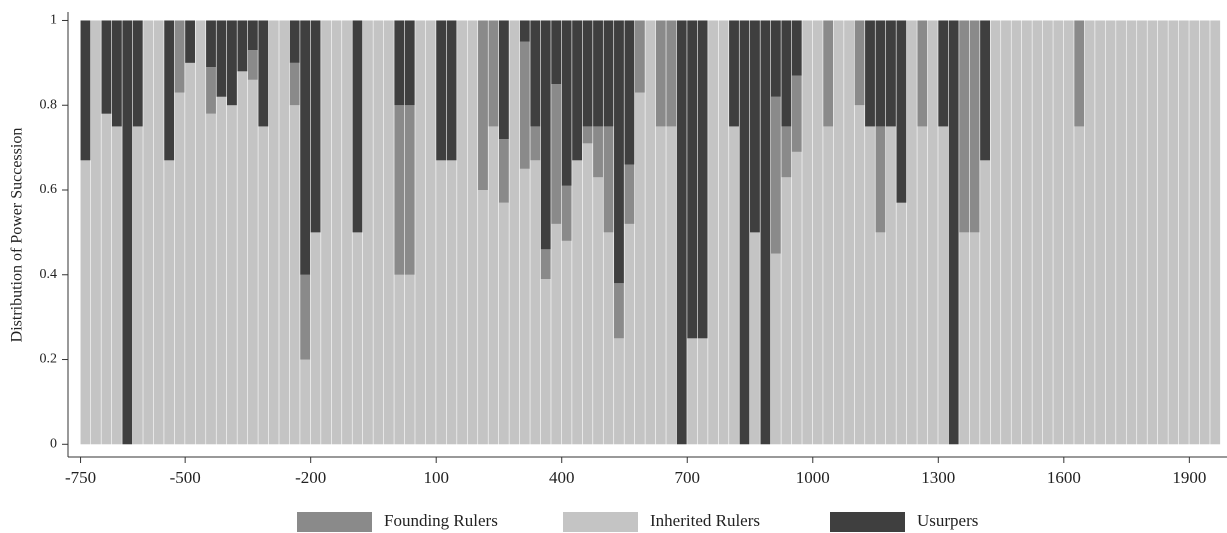 This screenshot has height=533, width=1227. What do you see at coordinates (1189, 477) in the screenshot?
I see `x-tick-label: 1900` at bounding box center [1189, 477].